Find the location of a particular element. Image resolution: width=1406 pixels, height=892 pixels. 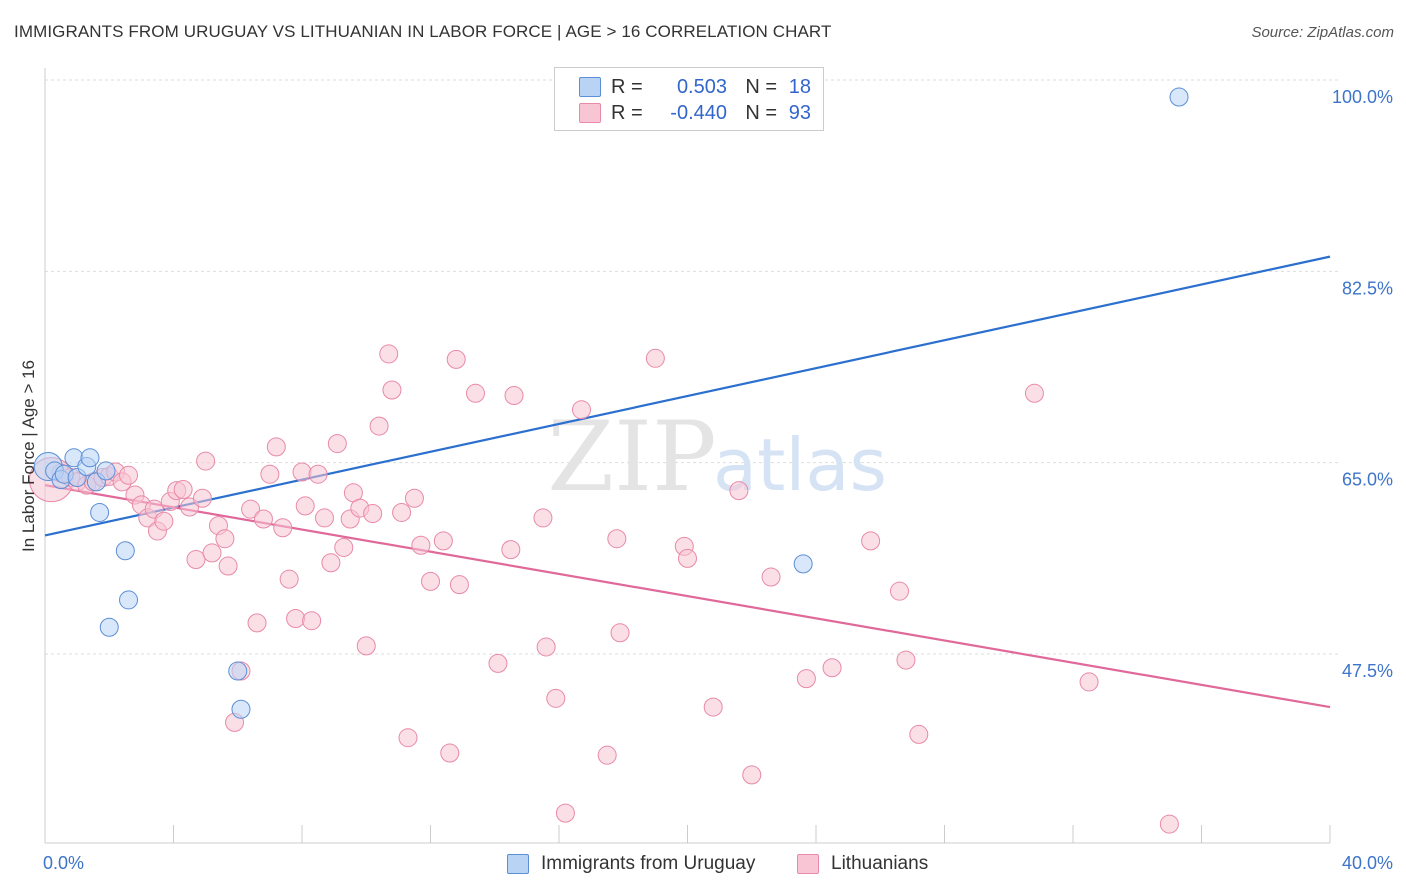

uruguay-legend-swatch is located at coordinates (518, 864).